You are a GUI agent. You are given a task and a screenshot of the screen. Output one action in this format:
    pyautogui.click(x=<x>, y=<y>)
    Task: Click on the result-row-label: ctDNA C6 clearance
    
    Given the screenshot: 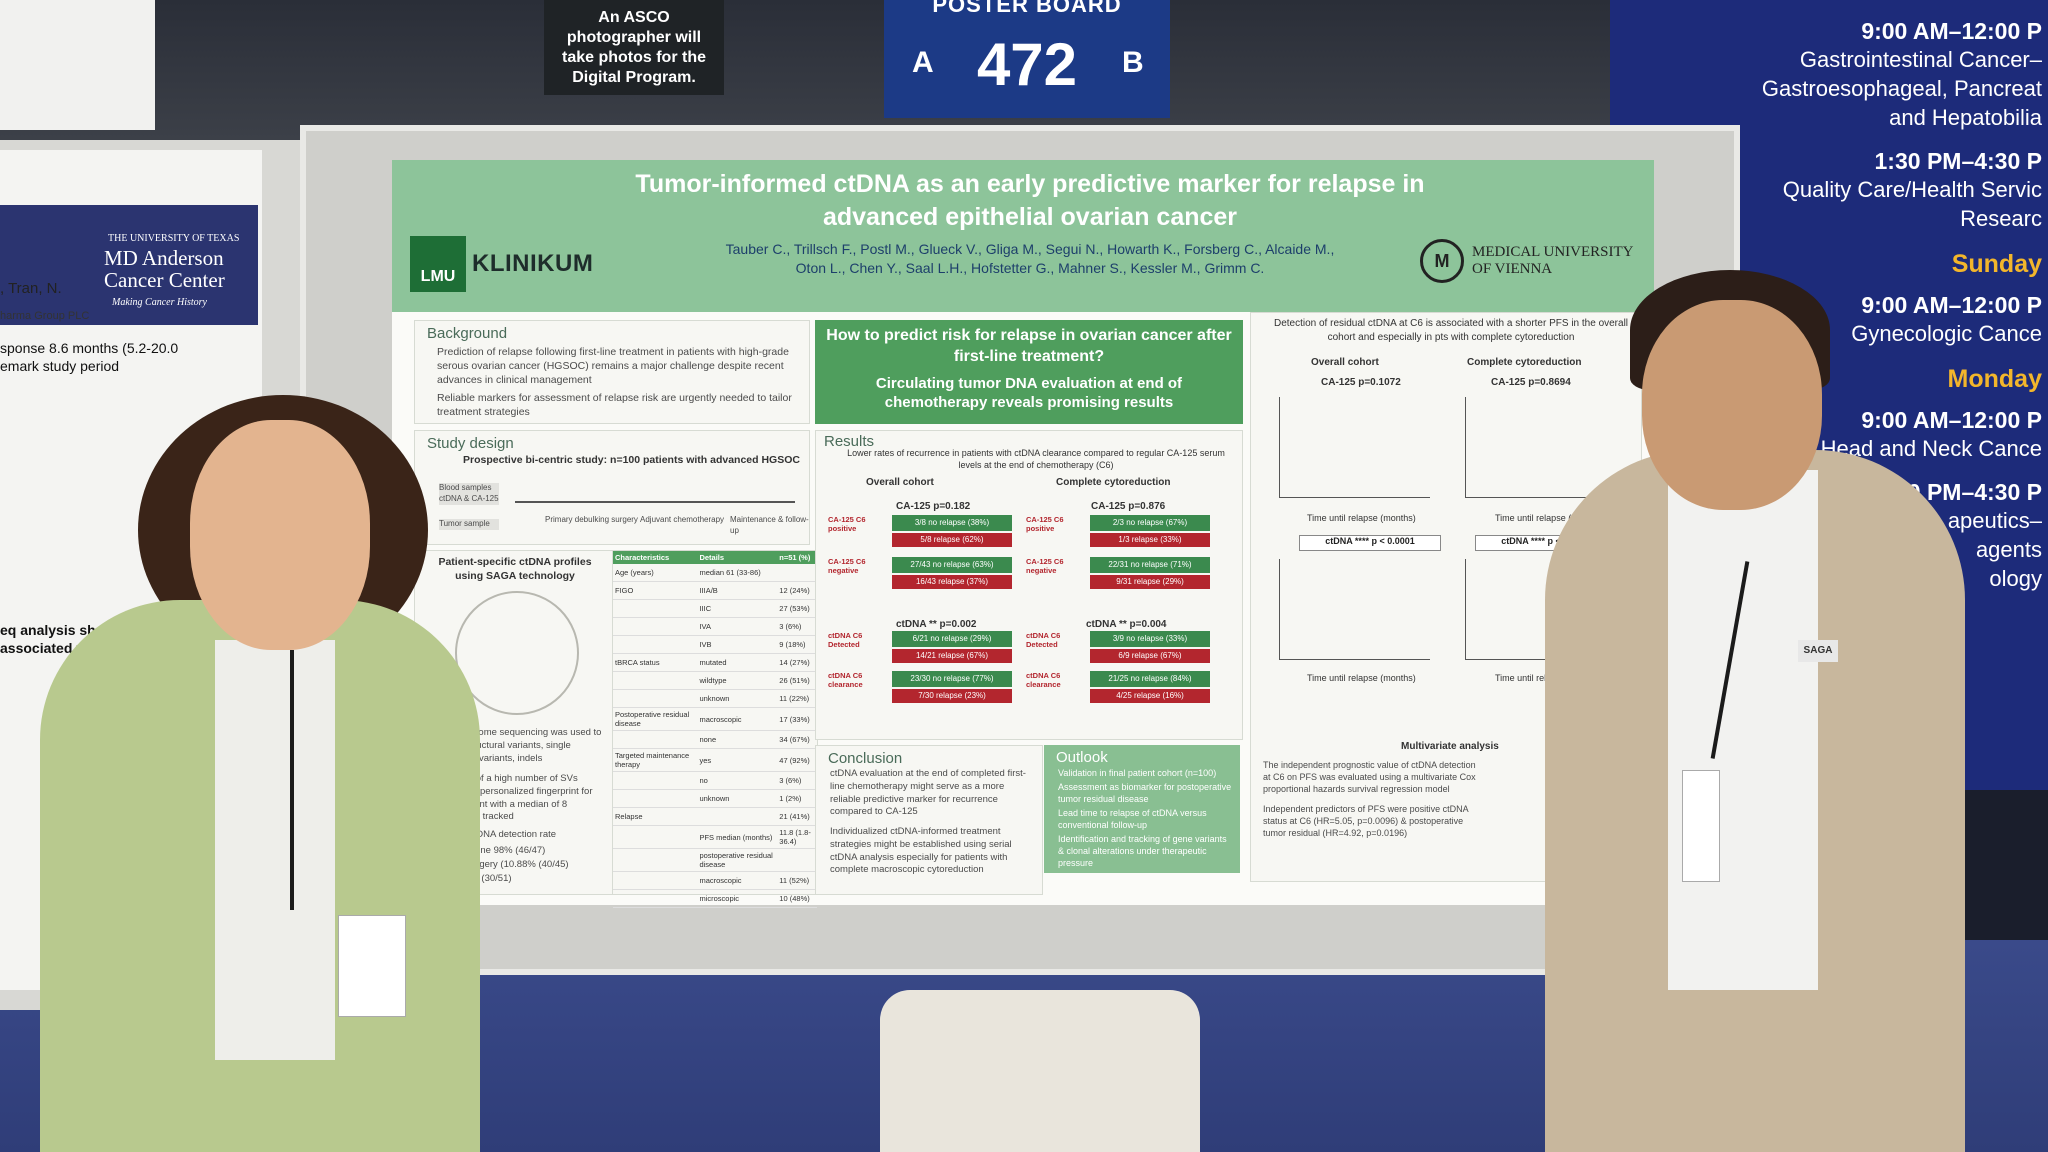 What is the action you would take?
    pyautogui.click(x=1043, y=680)
    